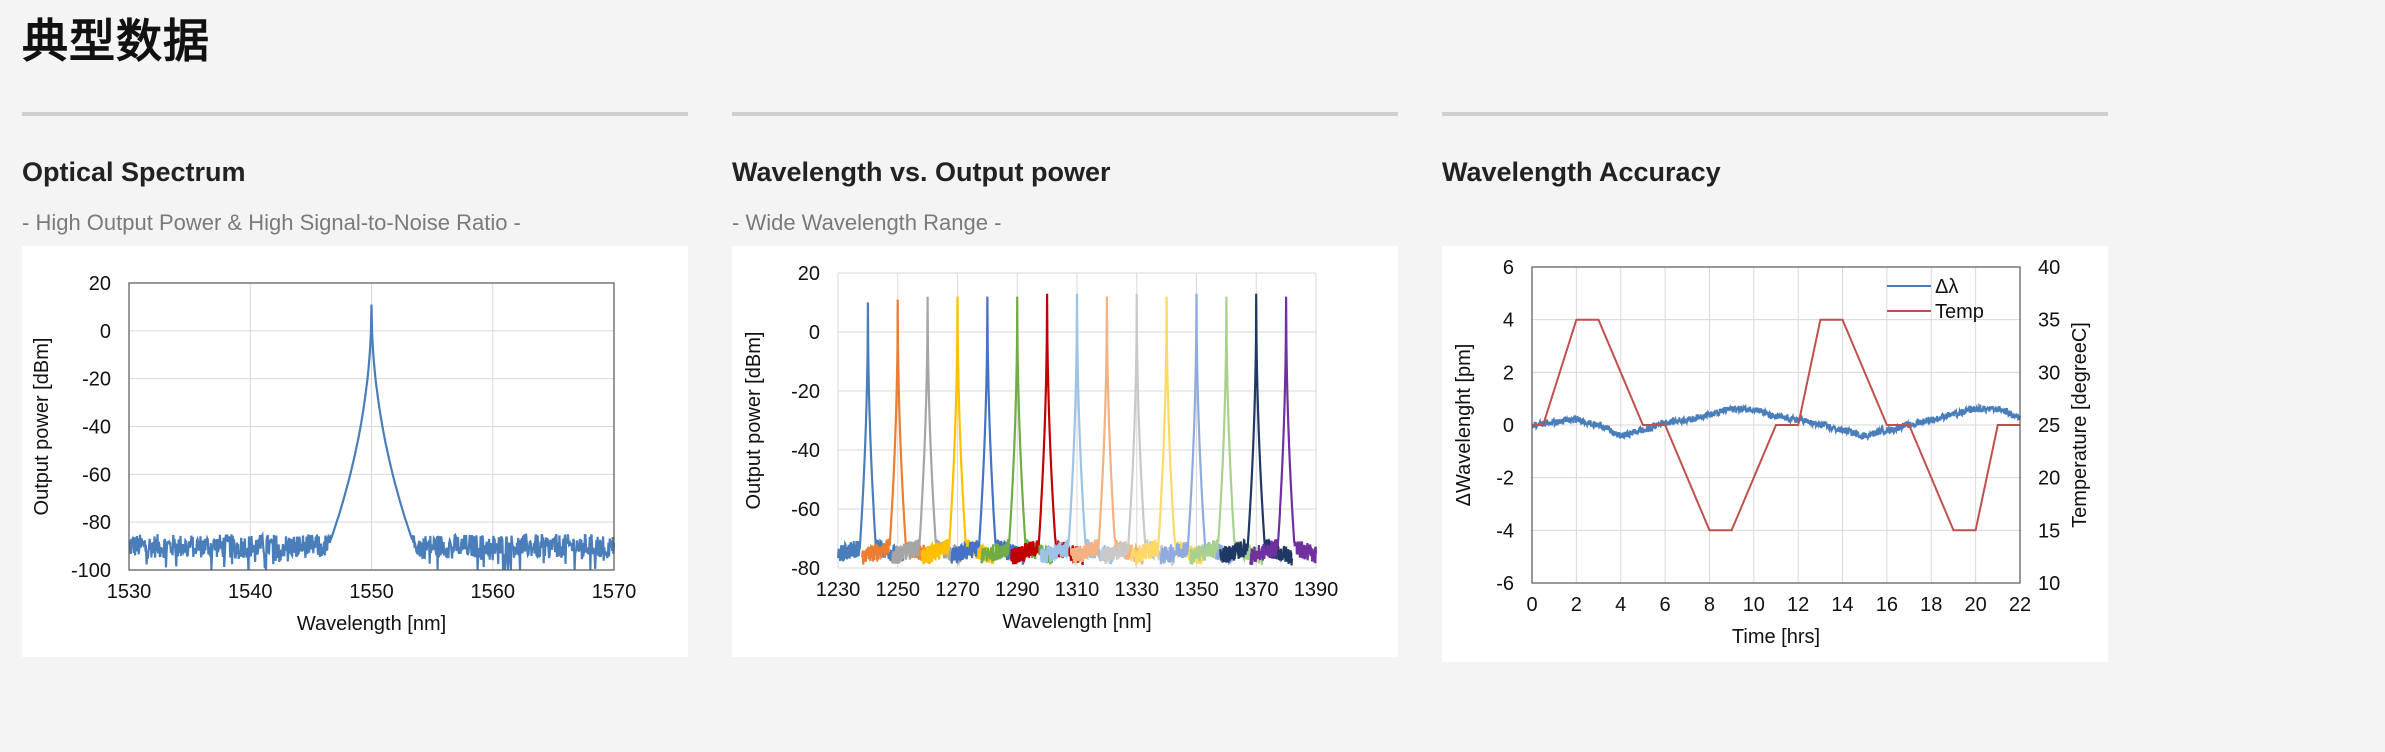 The height and width of the screenshot is (752, 2385). I want to click on x-tick-label: 1530, so click(129, 592).